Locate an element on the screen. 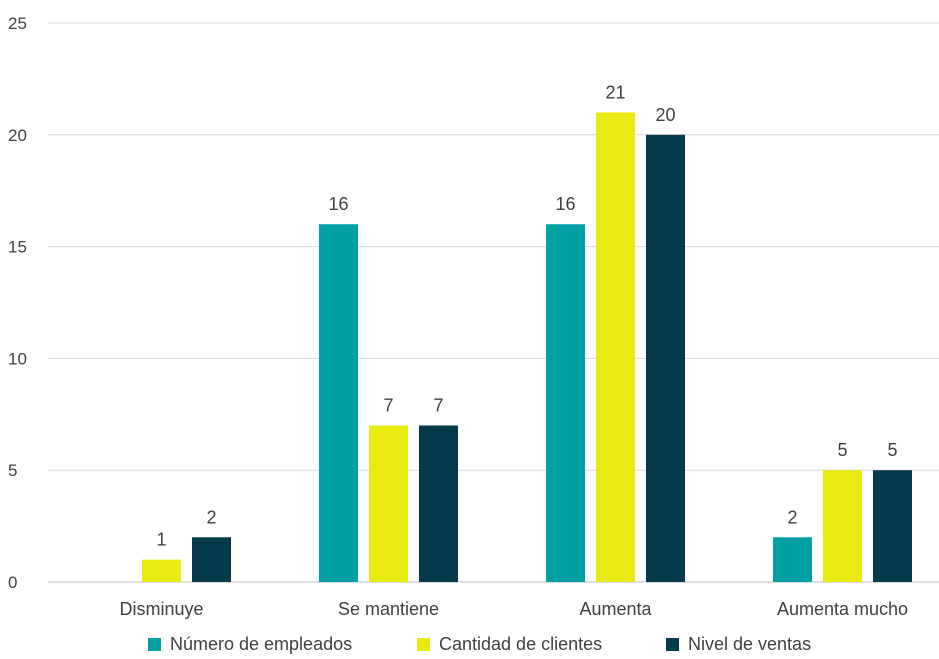 The width and height of the screenshot is (939, 659). y-tick-label: 15 is located at coordinates (17, 247).